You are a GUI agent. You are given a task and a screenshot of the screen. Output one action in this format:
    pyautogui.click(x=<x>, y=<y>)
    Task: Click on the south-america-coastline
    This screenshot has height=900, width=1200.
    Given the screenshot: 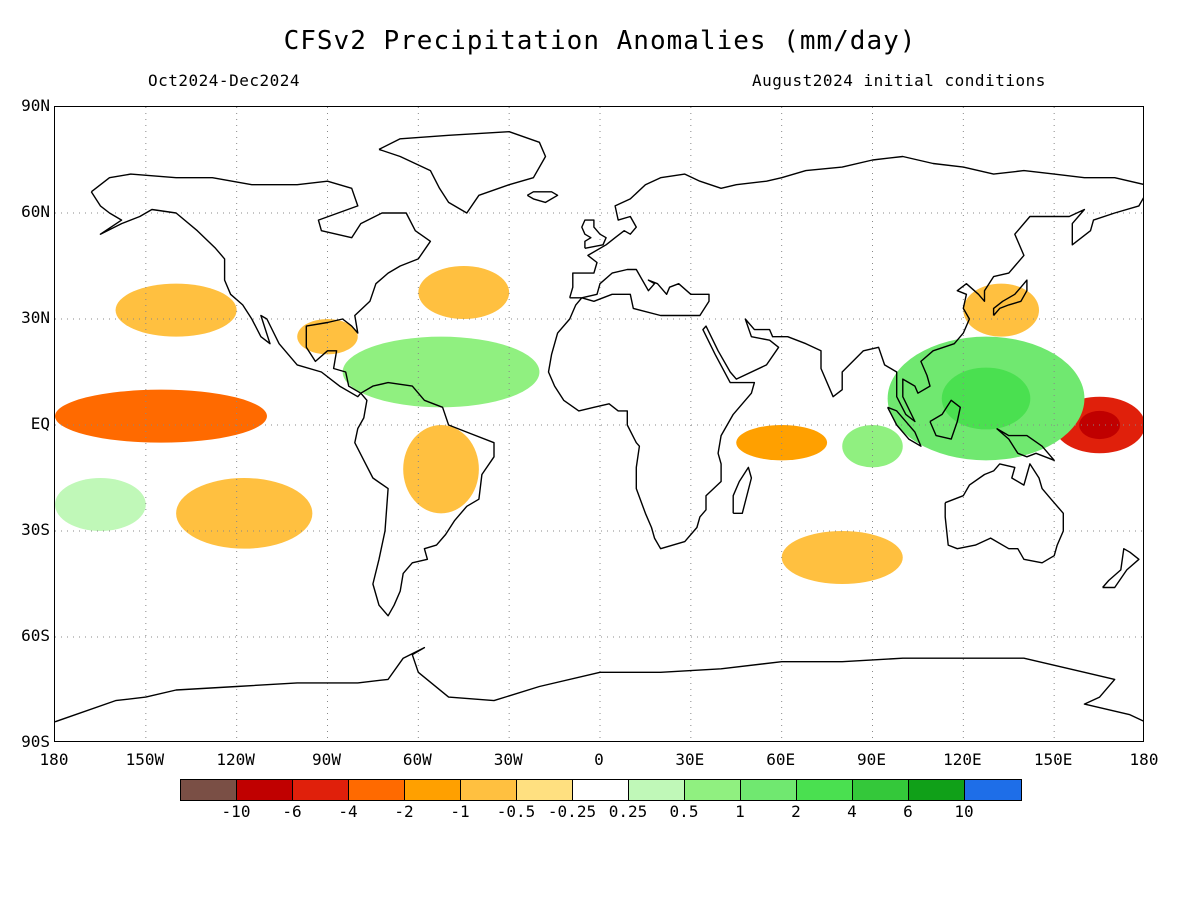 What is the action you would take?
    pyautogui.click(x=424, y=499)
    